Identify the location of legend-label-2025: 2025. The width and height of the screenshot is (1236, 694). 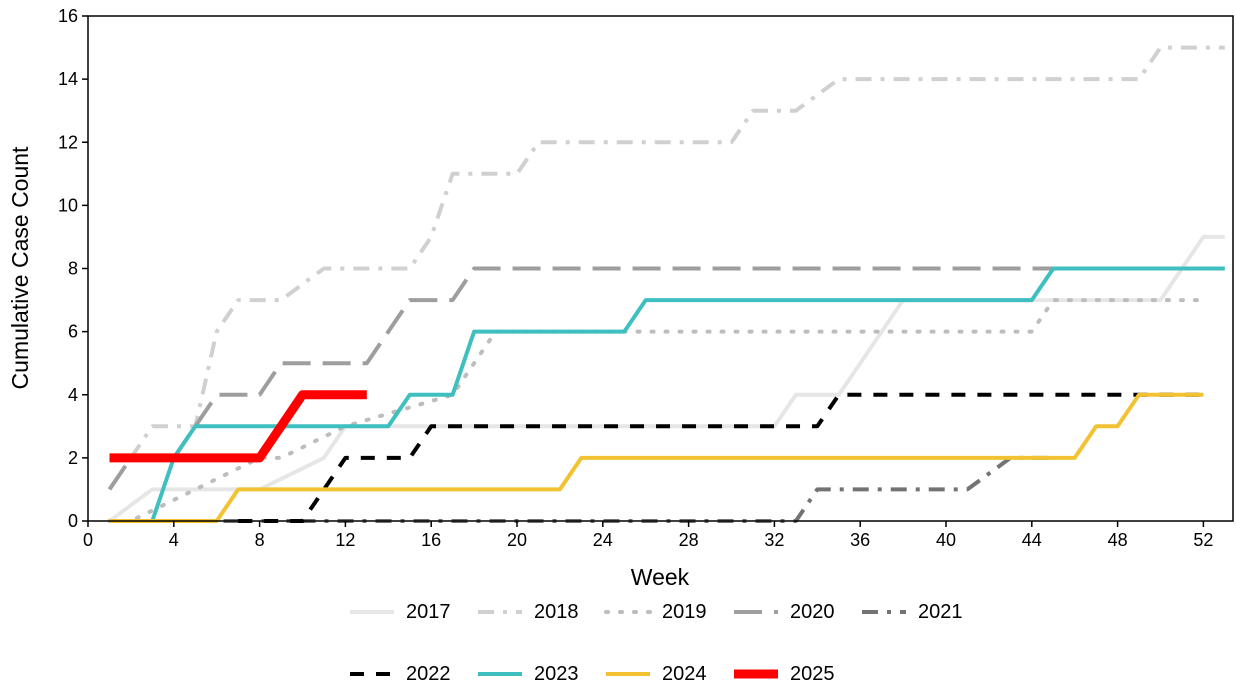
(812, 674).